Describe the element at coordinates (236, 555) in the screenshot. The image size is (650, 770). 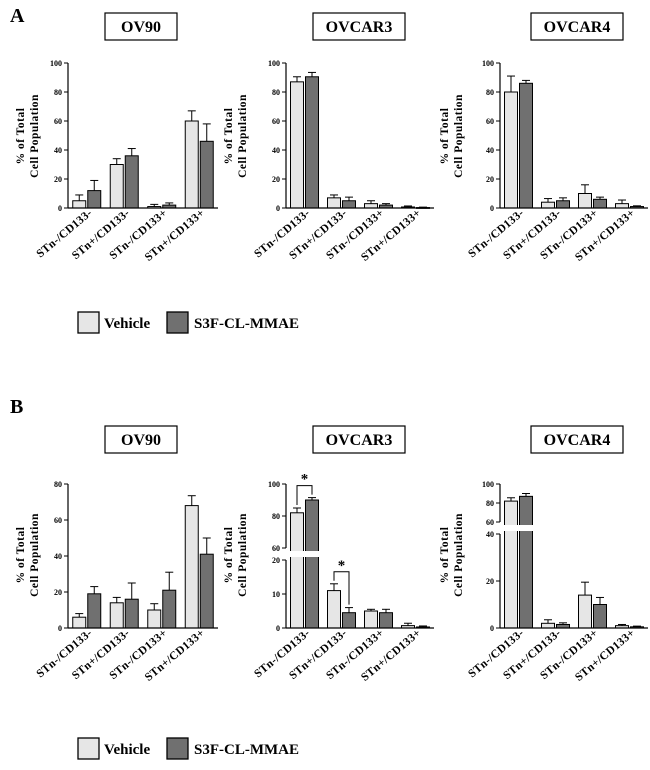
I see `chart-b2-ylabel: % of Total Cell Population` at that location.